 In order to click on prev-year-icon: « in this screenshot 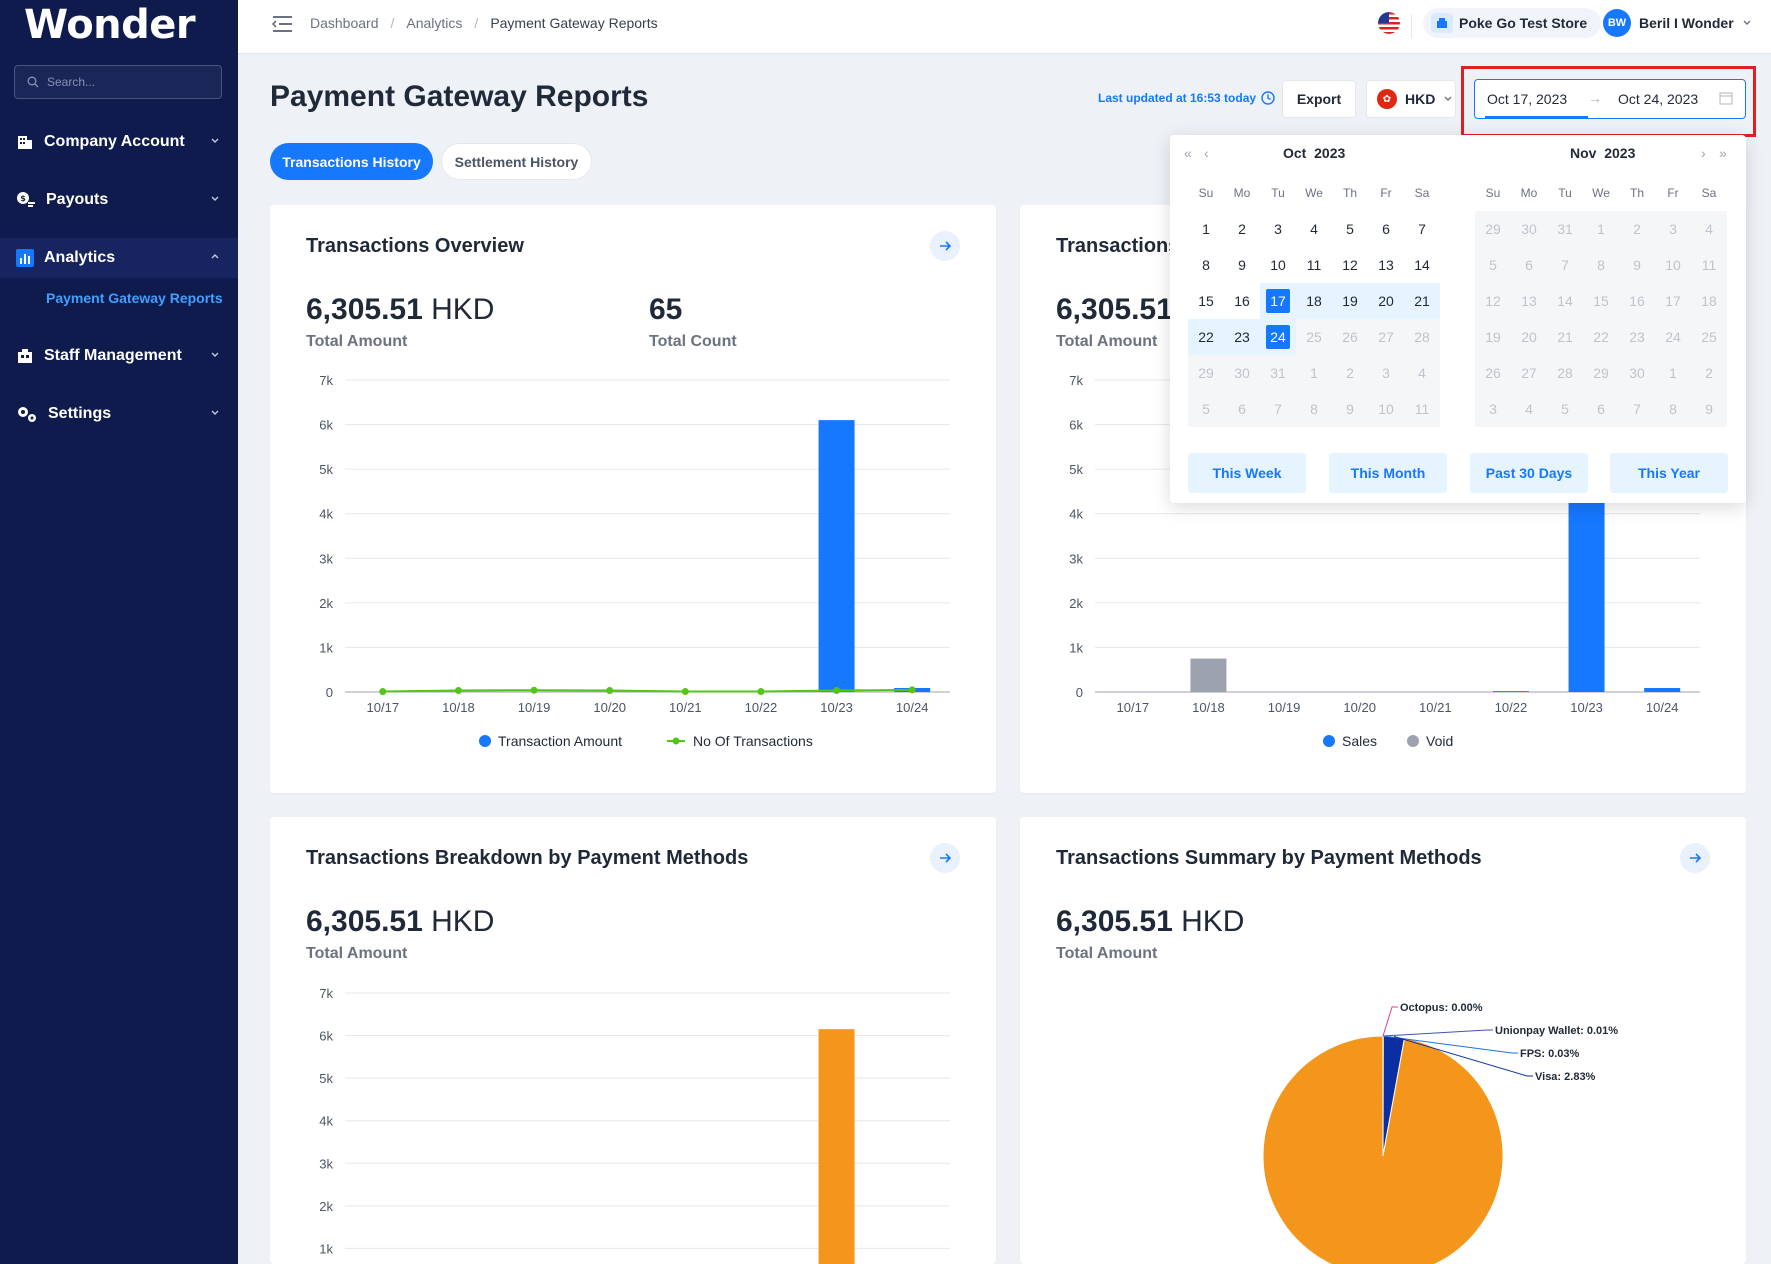, I will do `click(1188, 153)`.